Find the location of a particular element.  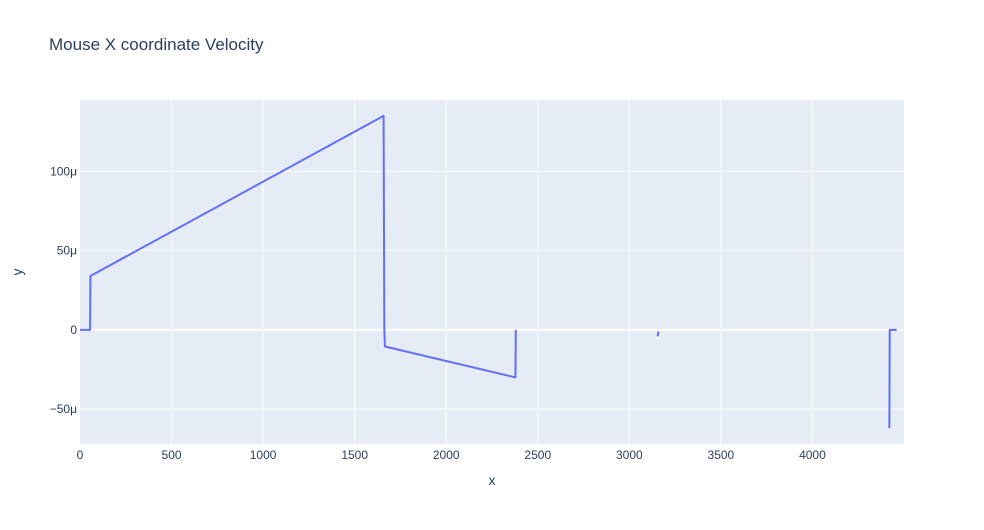

x-tick-label: 2500 is located at coordinates (537, 455).